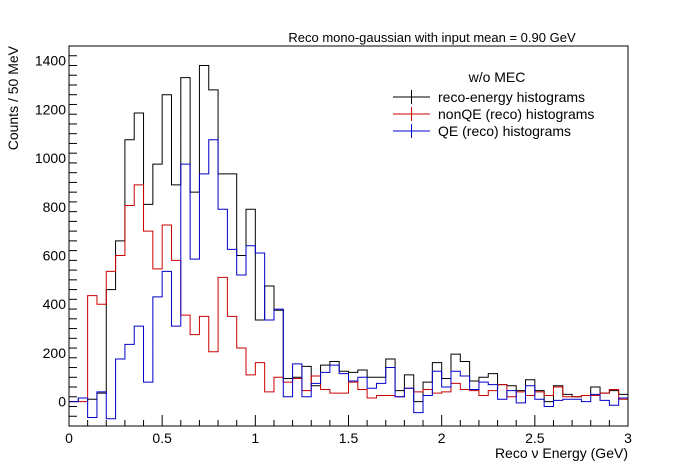 Image resolution: width=698 pixels, height=474 pixels. I want to click on x-tick-label: 0.5, so click(162, 438).